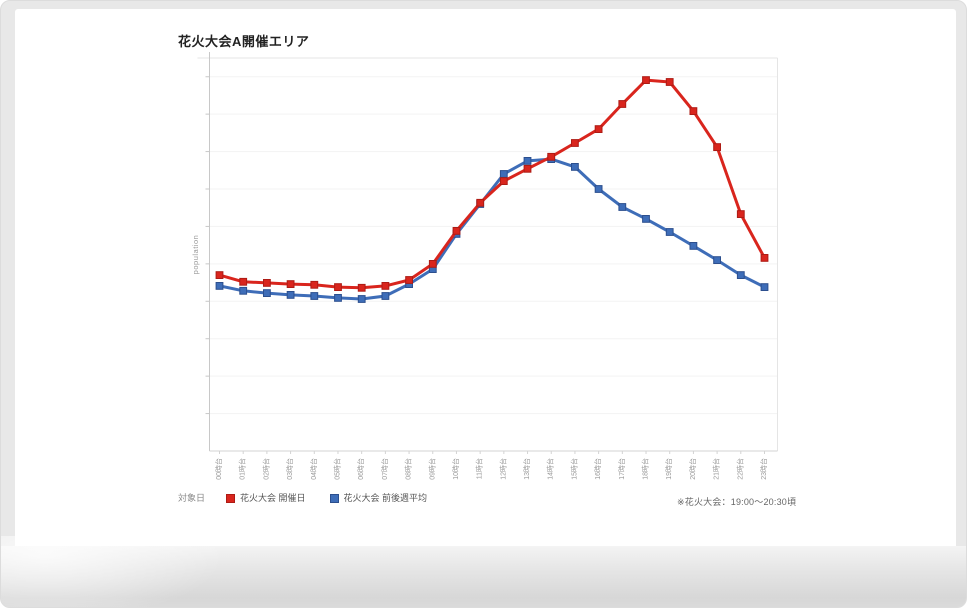  What do you see at coordinates (621, 469) in the screenshot?
I see `x-axis-label: 17時台` at bounding box center [621, 469].